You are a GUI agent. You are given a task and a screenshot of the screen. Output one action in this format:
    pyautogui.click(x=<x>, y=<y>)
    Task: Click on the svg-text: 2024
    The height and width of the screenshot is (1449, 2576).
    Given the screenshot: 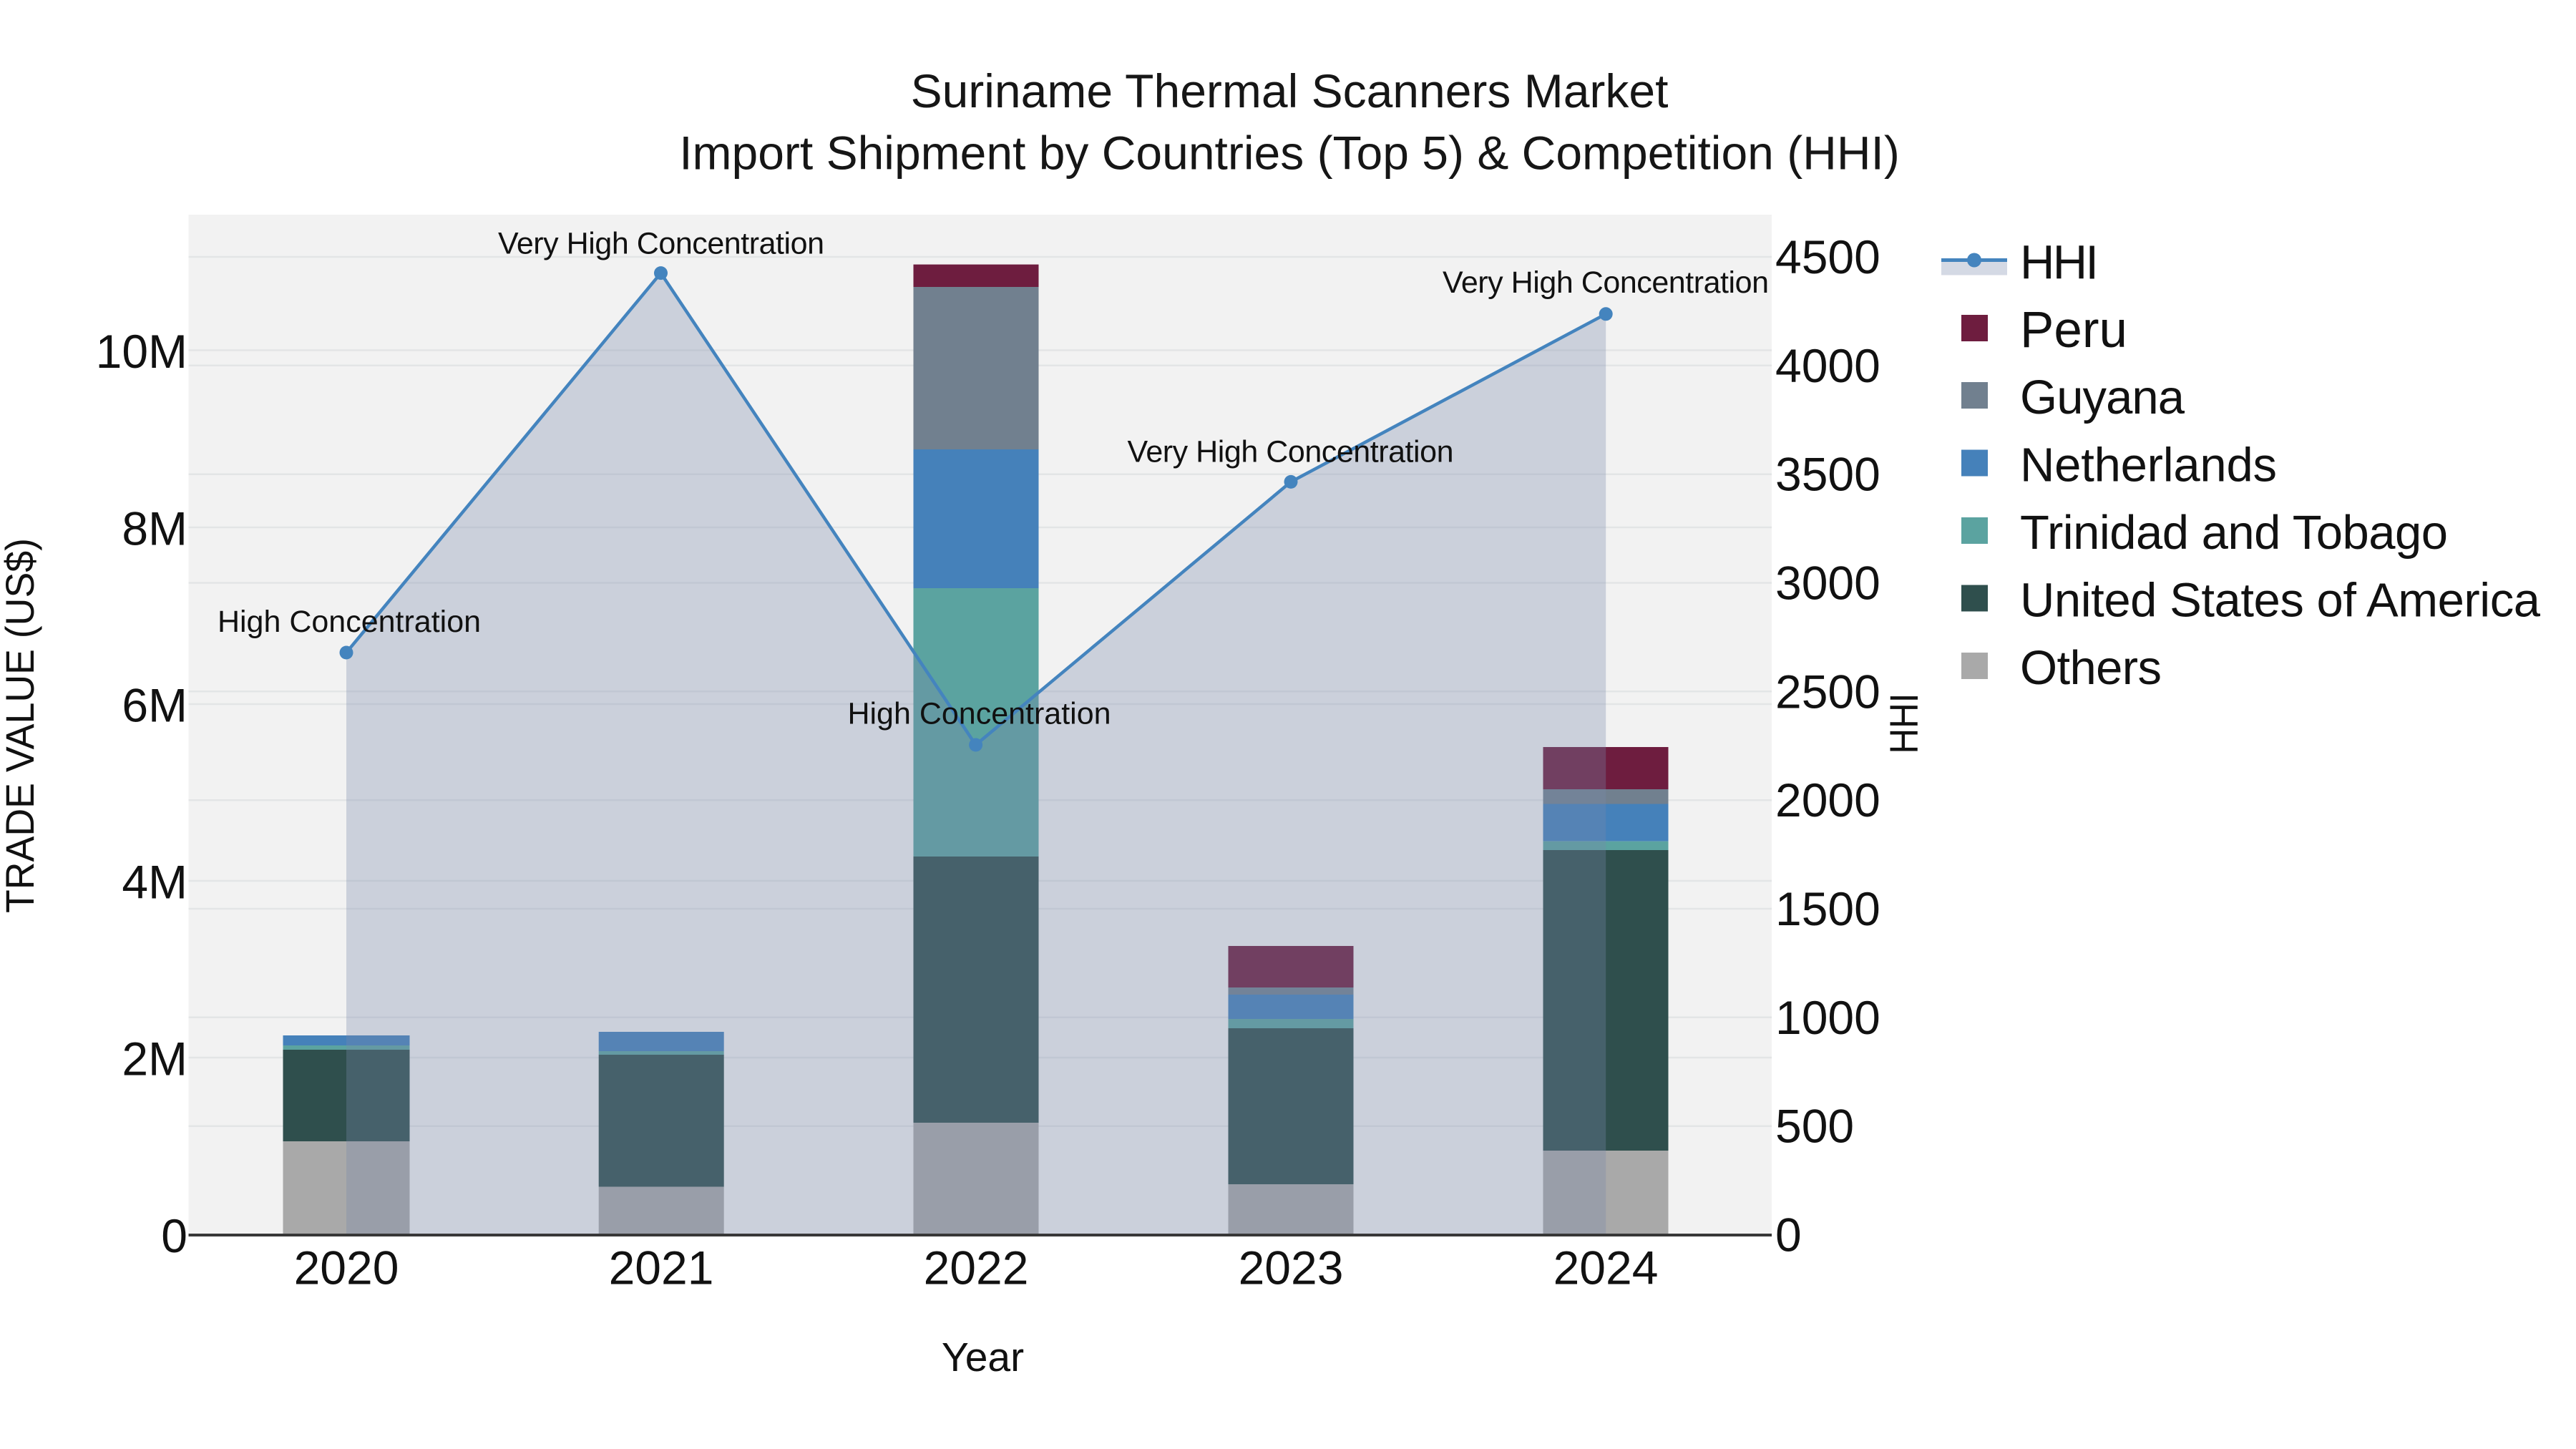 What is the action you would take?
    pyautogui.click(x=1606, y=1267)
    